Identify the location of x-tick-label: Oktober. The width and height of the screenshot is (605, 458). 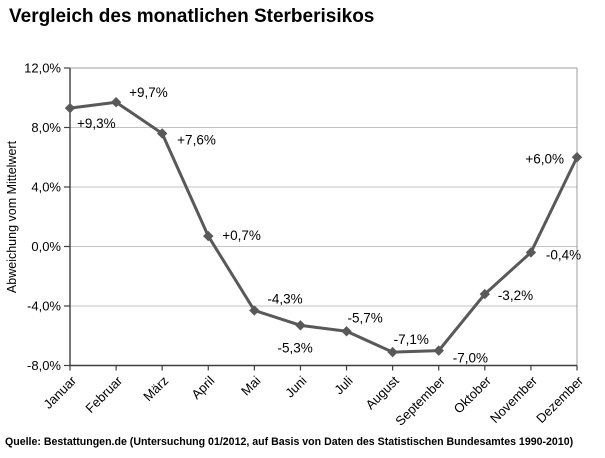
(473, 395).